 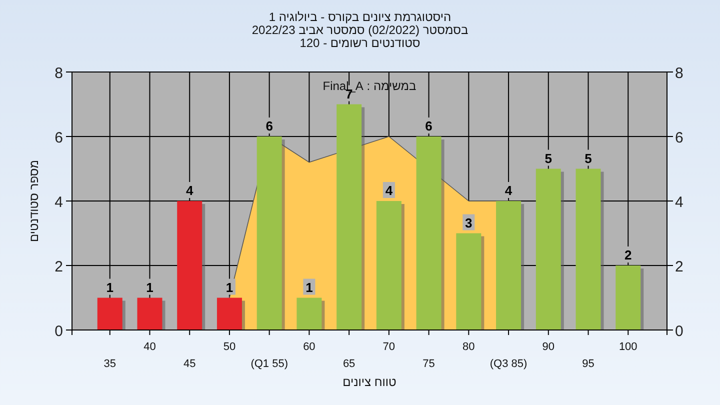 I want to click on x-tick-label: (Q3 85), so click(x=509, y=364).